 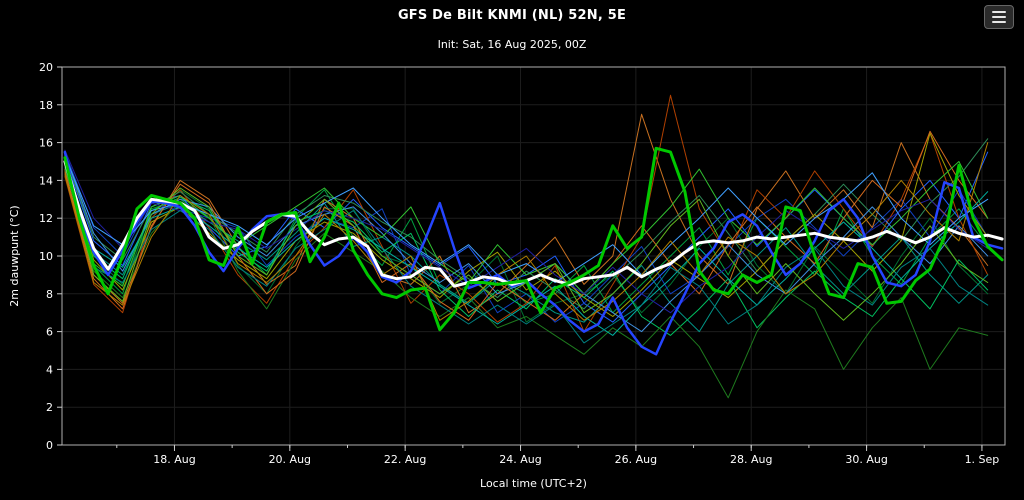 I want to click on x-axis-label: Local time (UTC+2), so click(x=533, y=483).